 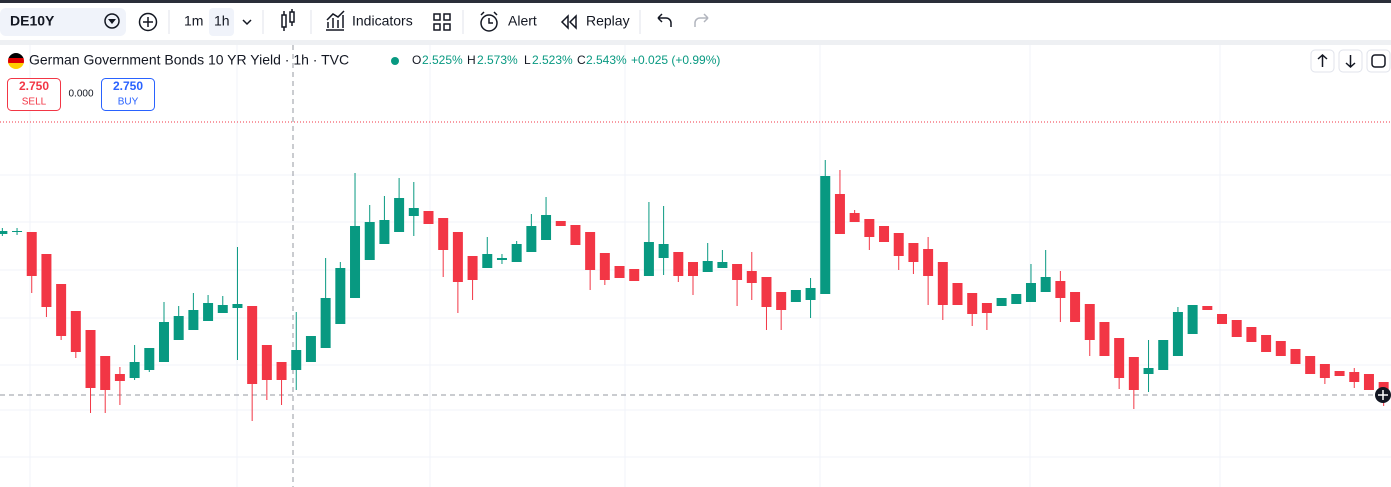 What do you see at coordinates (247, 22) in the screenshot?
I see `interval-dropdown` at bounding box center [247, 22].